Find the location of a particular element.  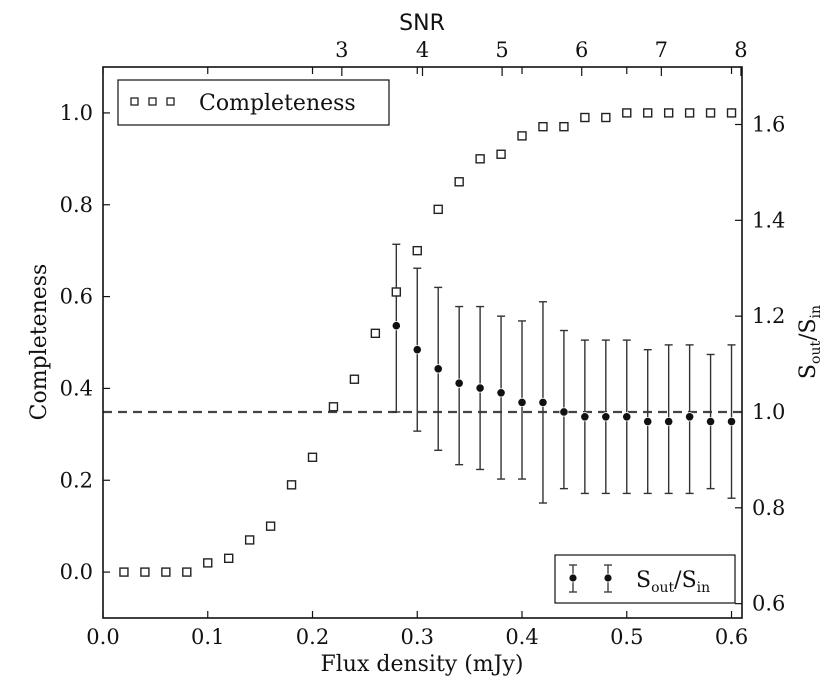

x-tick-label: 0.6 is located at coordinates (731, 637).